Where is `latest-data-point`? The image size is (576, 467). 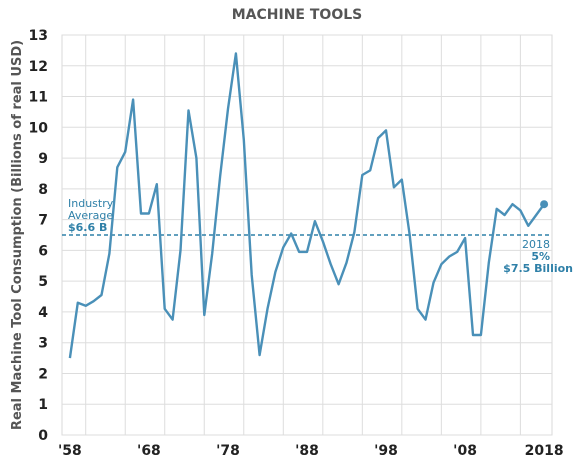
latest-data-point is located at coordinates (544, 204).